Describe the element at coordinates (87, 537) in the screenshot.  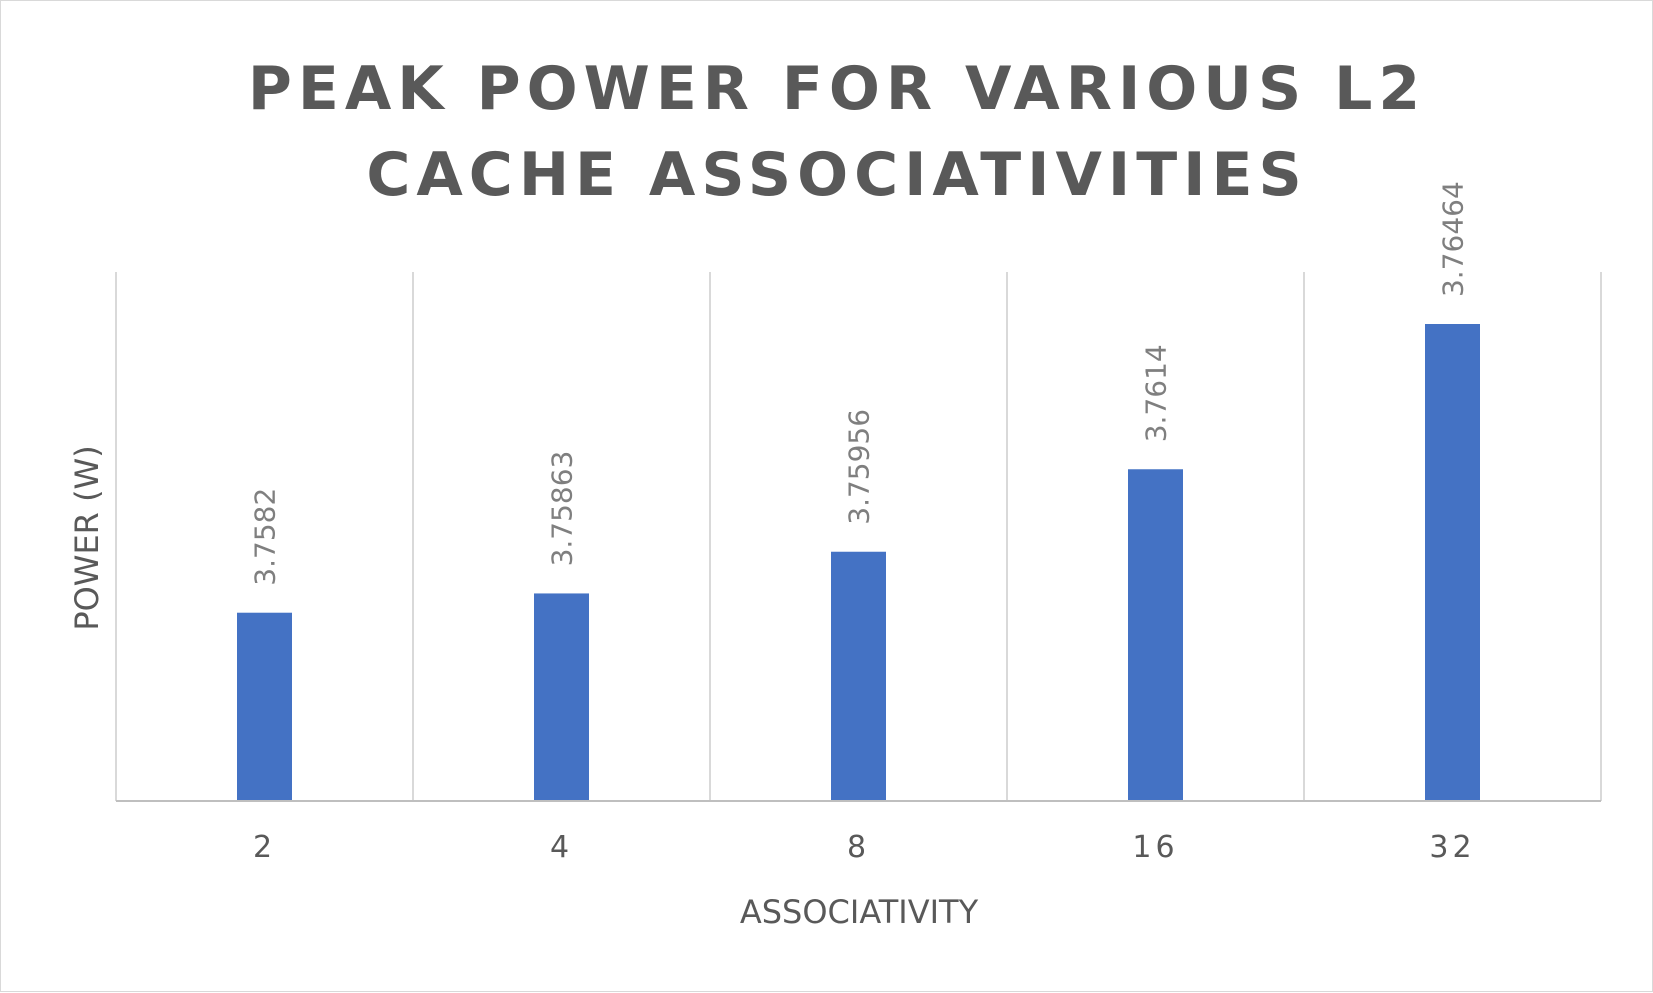
I see `y-axis-title: POWER (W)` at that location.